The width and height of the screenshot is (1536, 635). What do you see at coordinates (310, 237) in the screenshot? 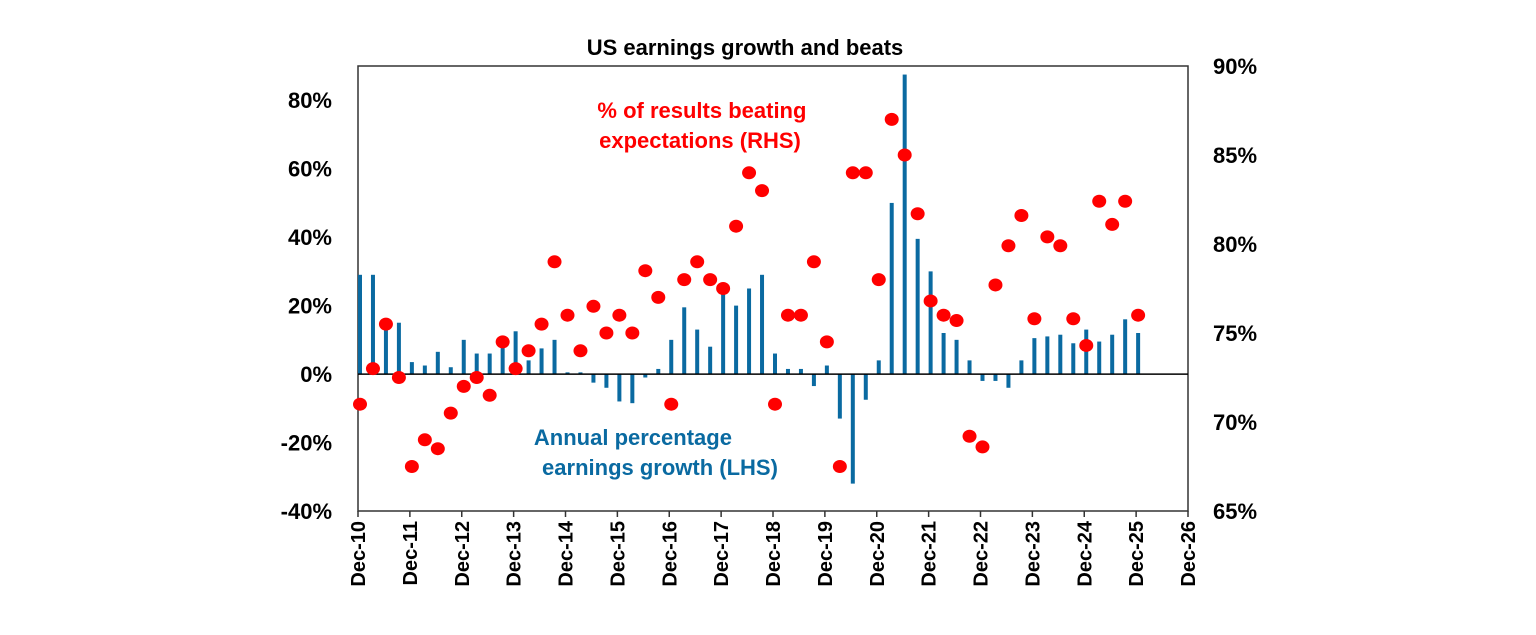
I see `left-tick-label: 40%` at bounding box center [310, 237].